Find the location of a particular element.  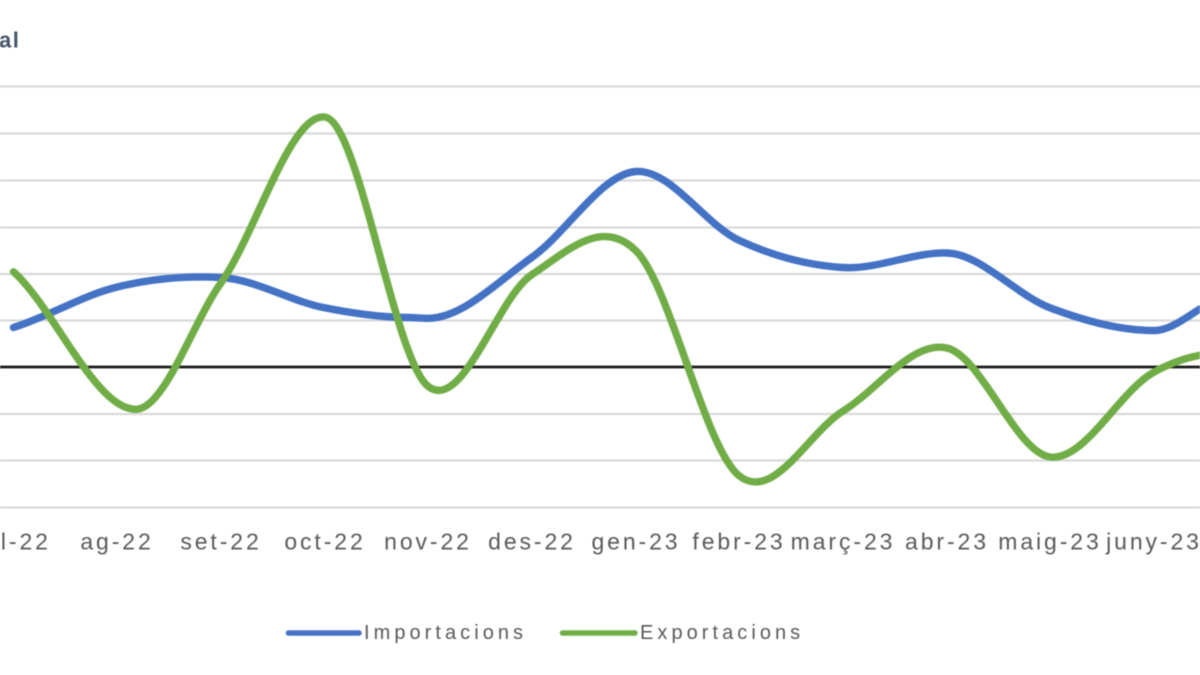

svg-text: jul-22 is located at coordinates (25, 542).